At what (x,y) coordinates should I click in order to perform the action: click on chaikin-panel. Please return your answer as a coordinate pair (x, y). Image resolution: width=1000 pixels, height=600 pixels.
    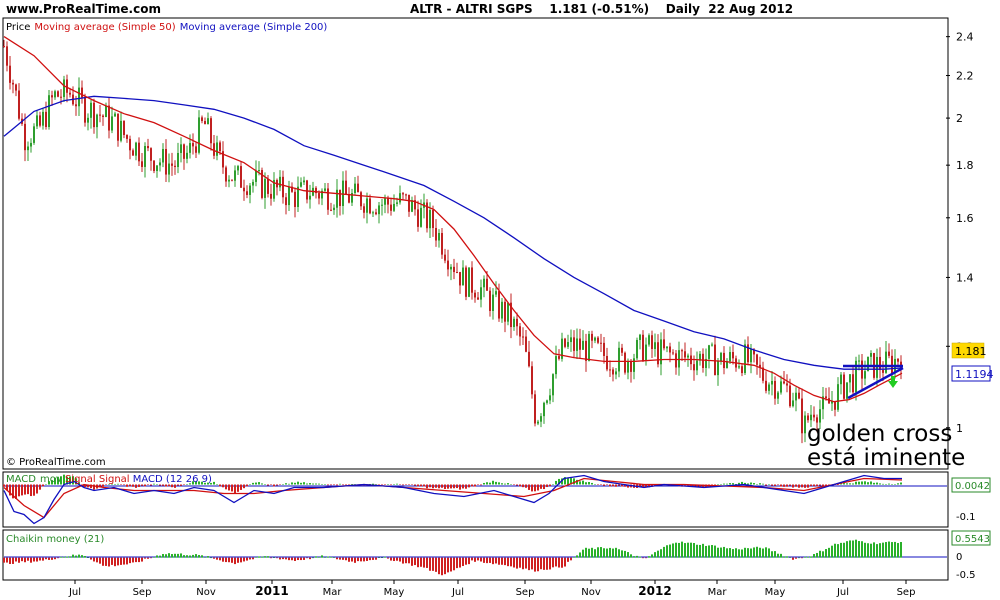
    Looking at the image, I should click on (475, 555).